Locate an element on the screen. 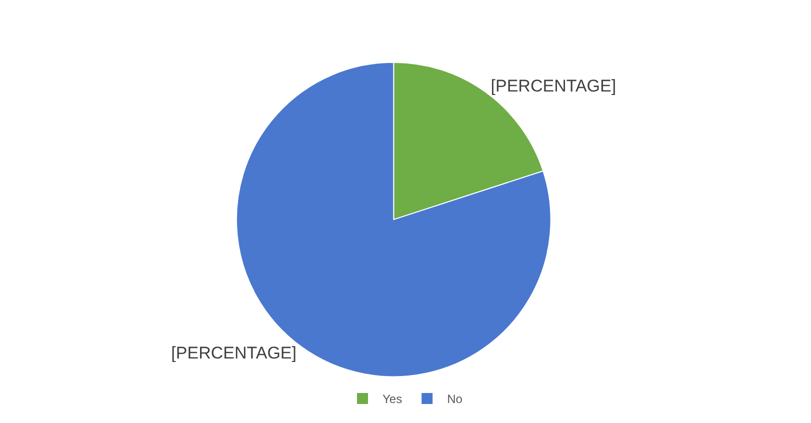 The image size is (811, 423). legend-label: Yes is located at coordinates (392, 399).